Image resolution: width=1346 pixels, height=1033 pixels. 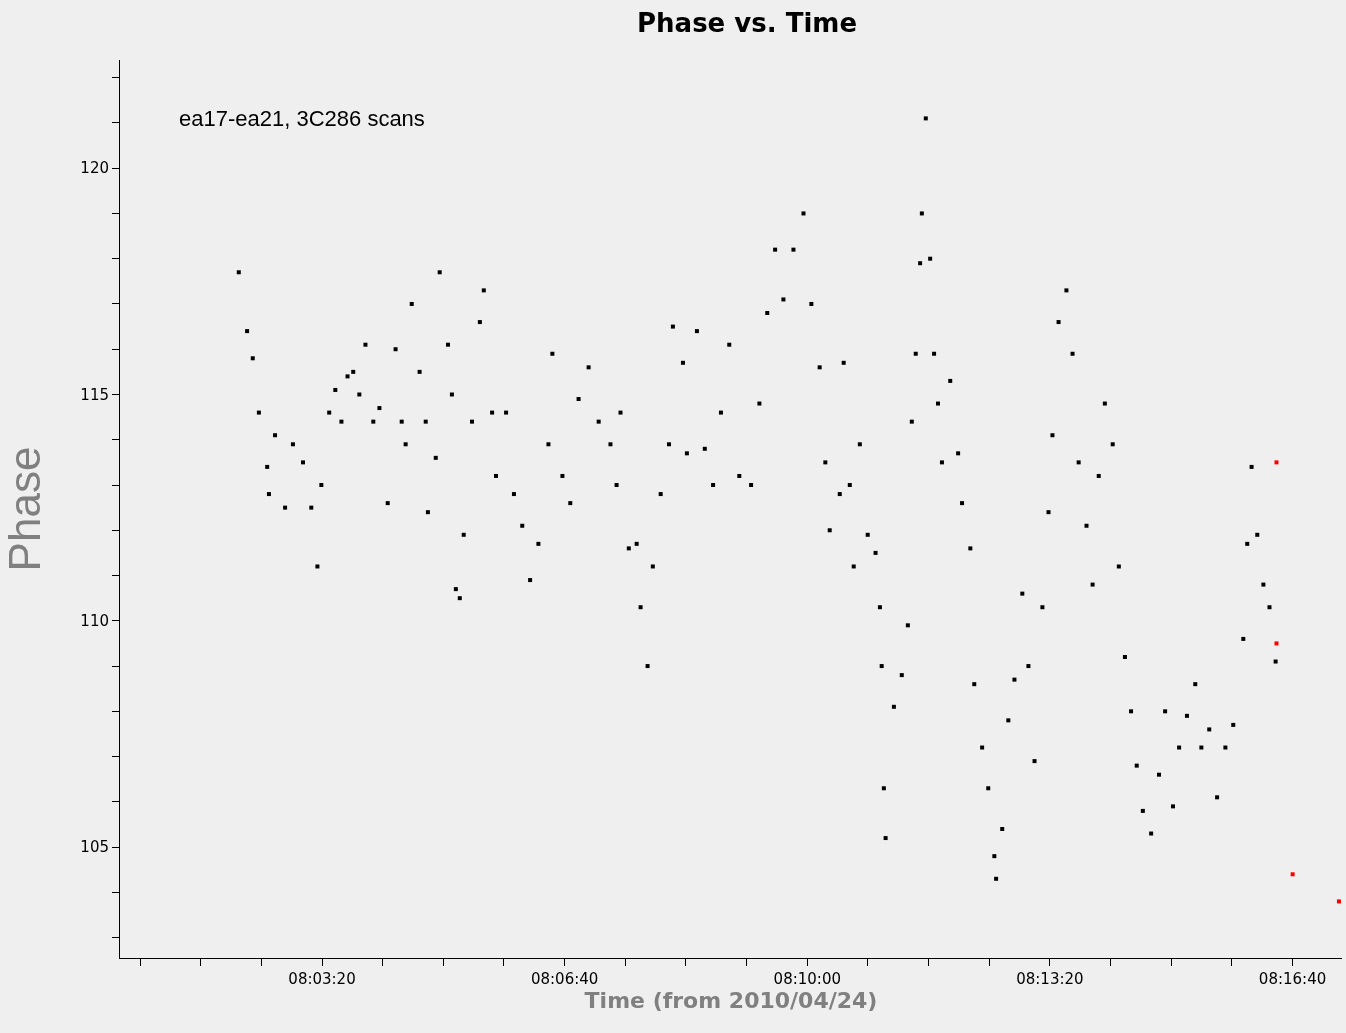 I want to click on y-tick-label: 110, so click(x=94, y=621).